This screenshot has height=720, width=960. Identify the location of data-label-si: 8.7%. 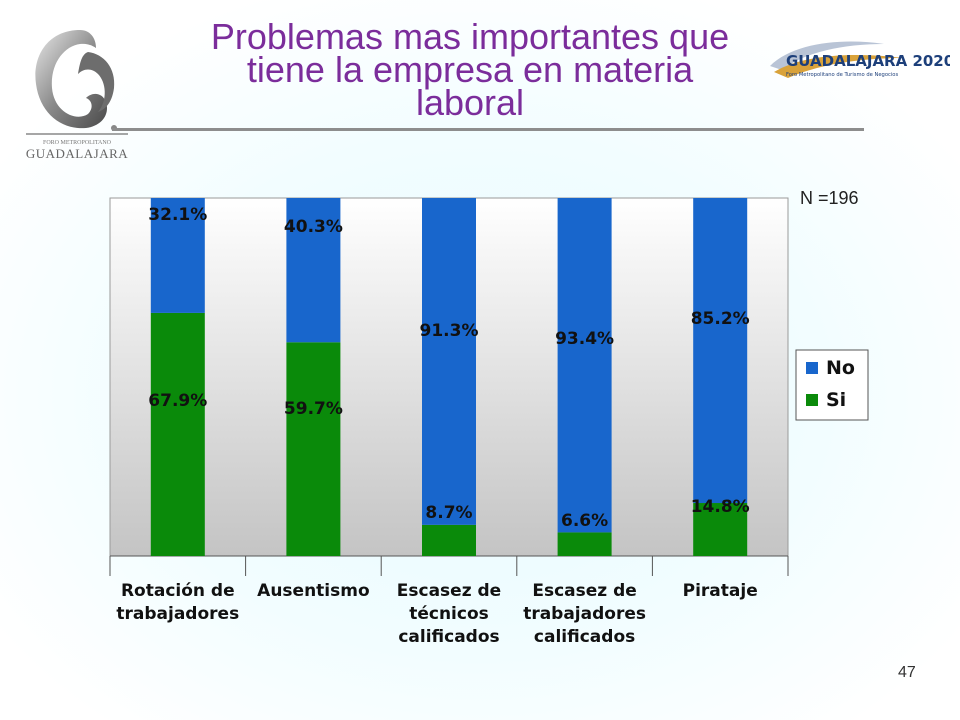
(448, 513).